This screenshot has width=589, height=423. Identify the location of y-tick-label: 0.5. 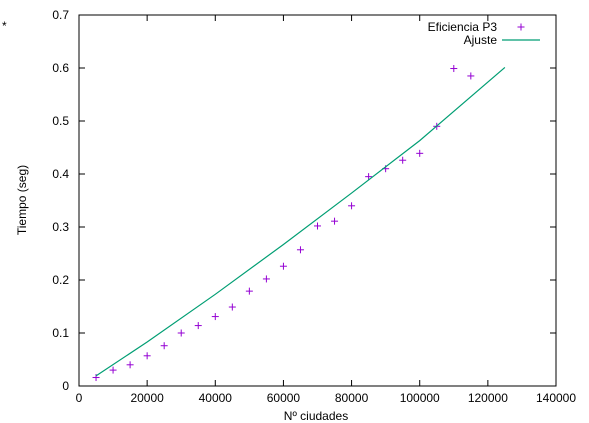
(60, 121).